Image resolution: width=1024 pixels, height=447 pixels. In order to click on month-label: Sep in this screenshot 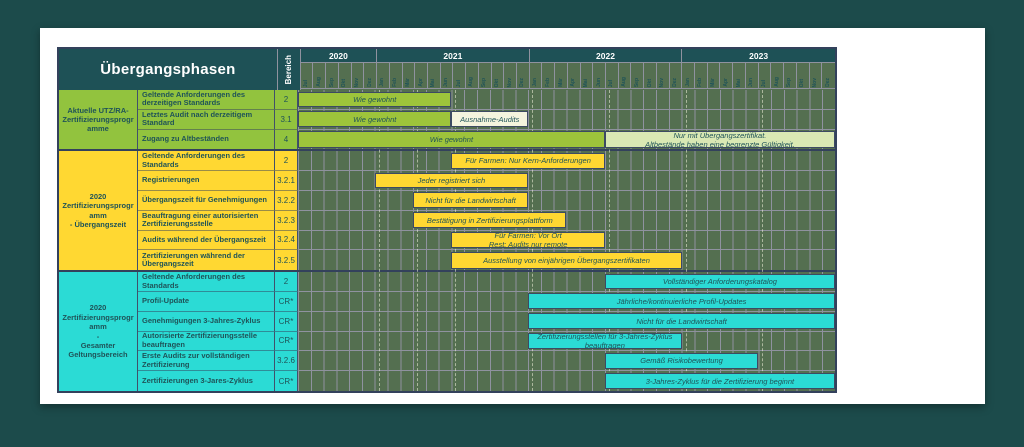, I will do `click(789, 82)`.